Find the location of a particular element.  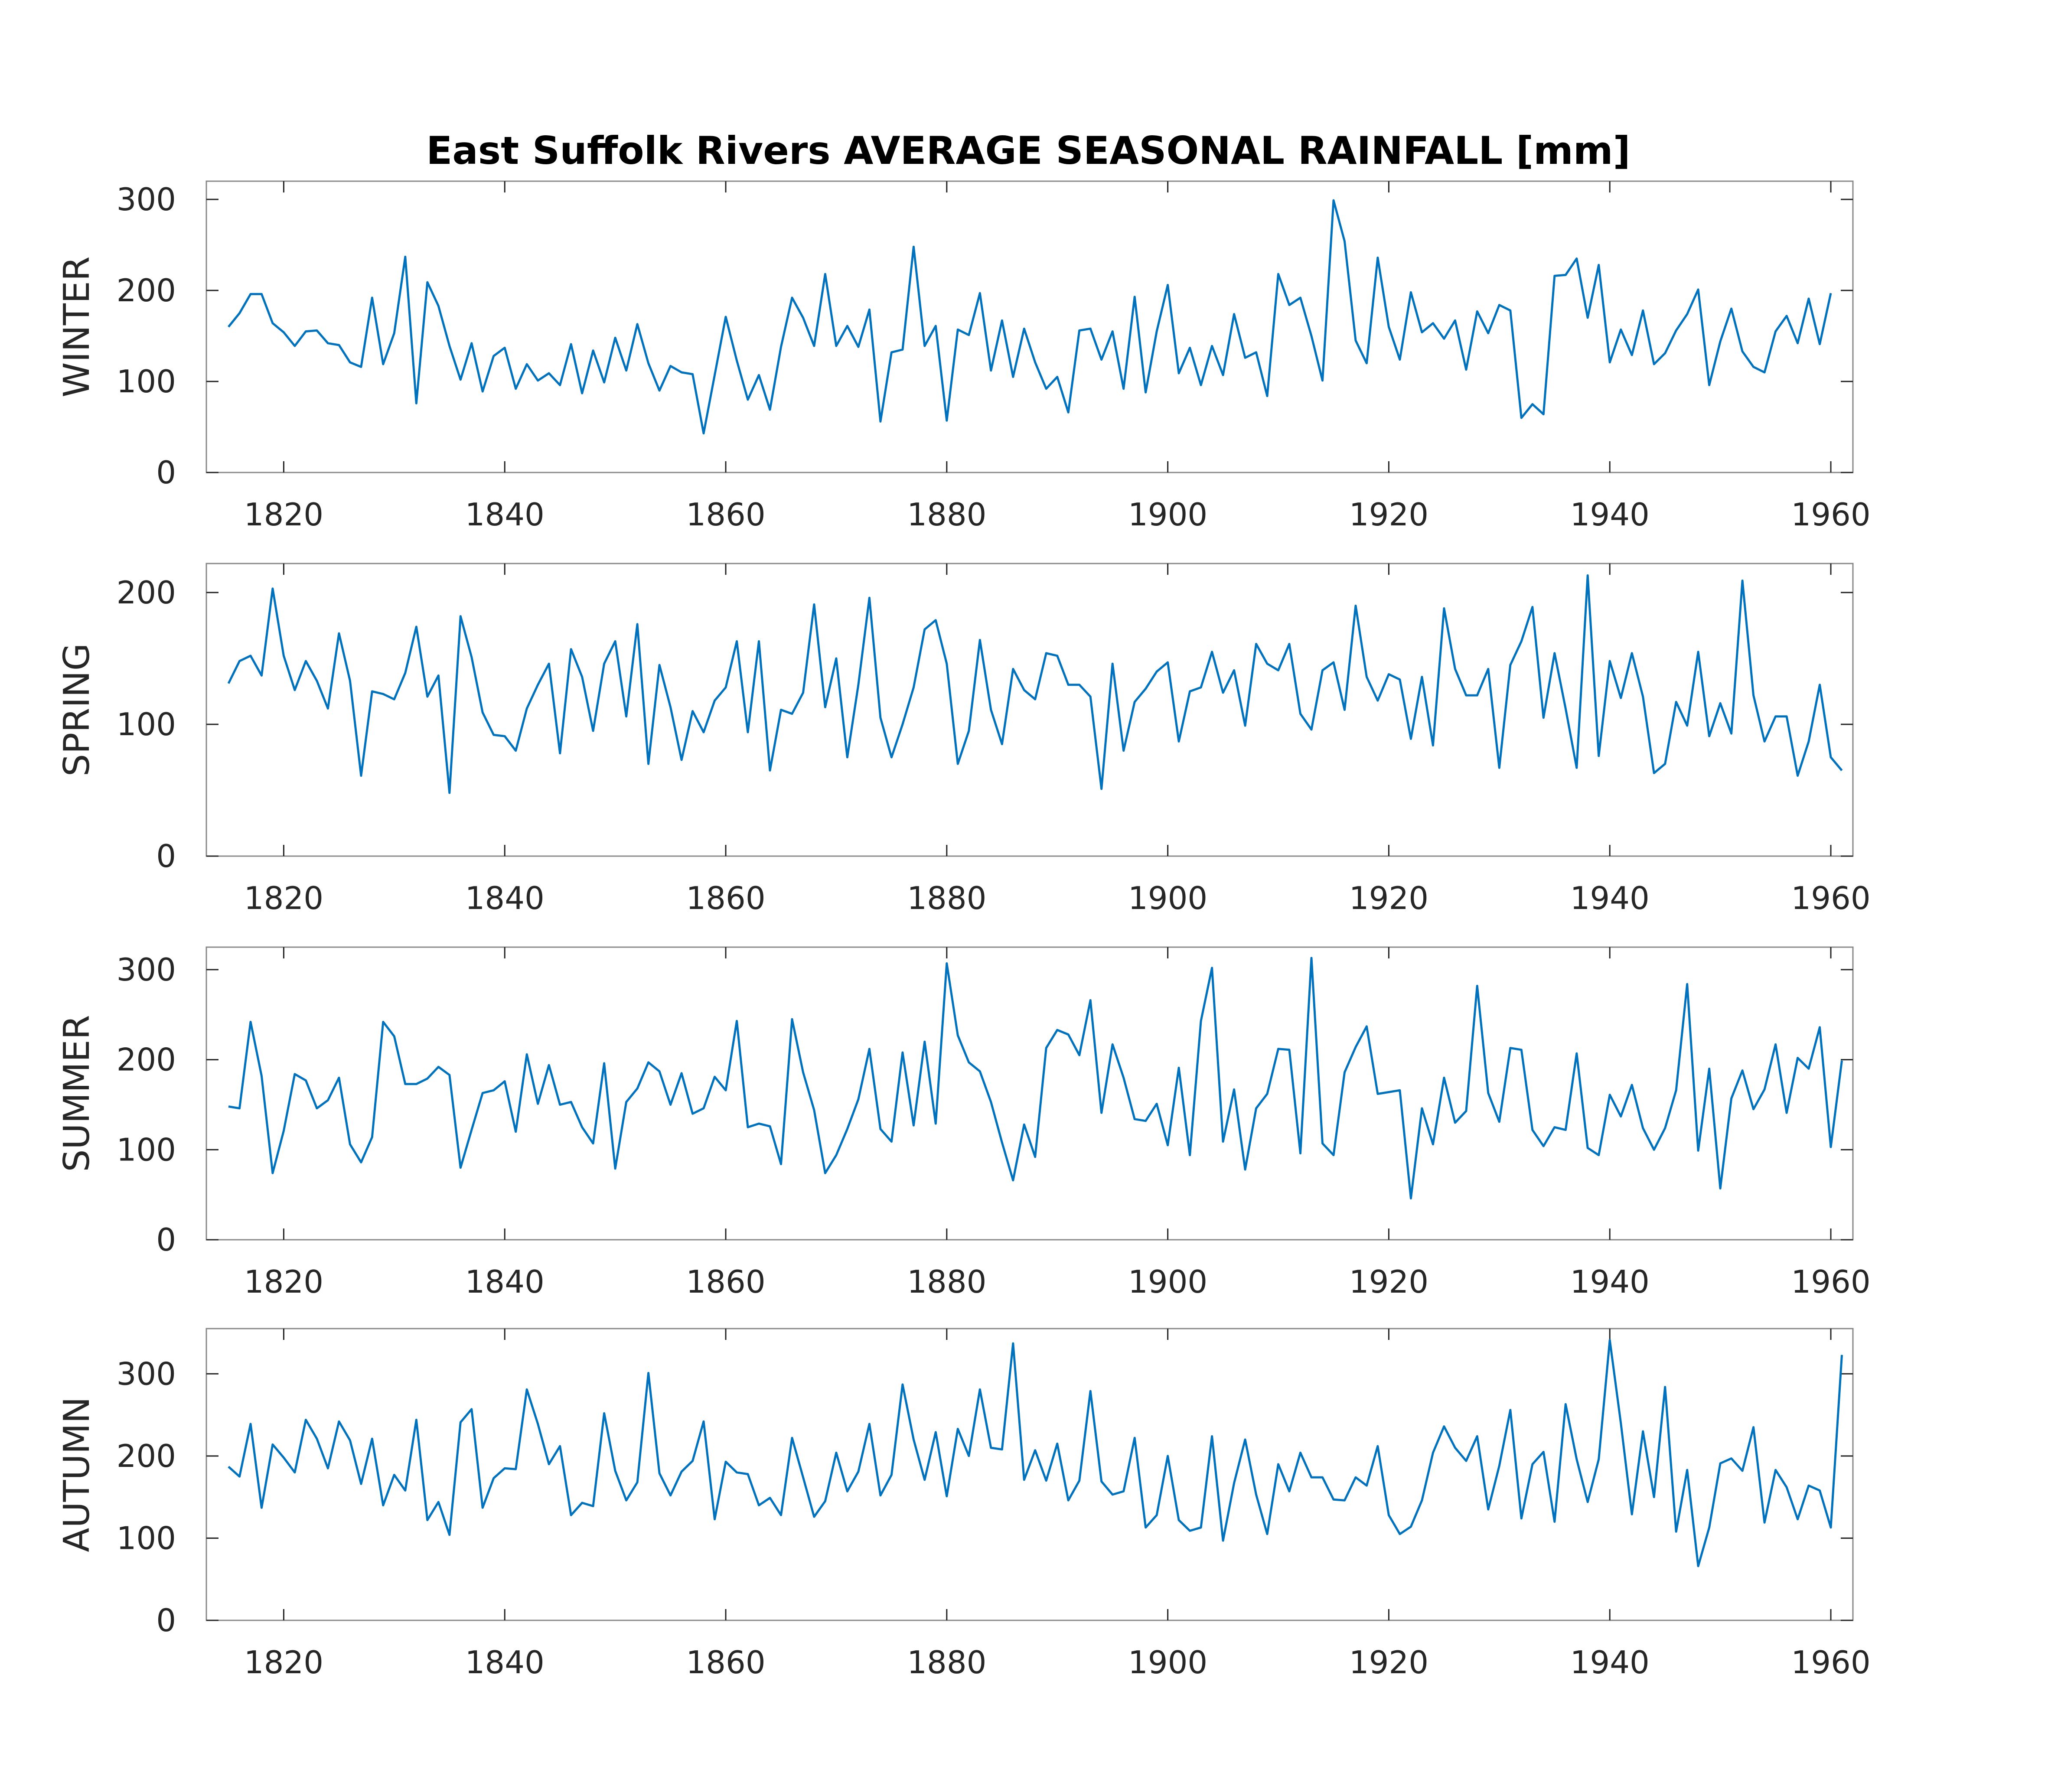

x-tick-label-spring-1820: 1820 is located at coordinates (283, 898).